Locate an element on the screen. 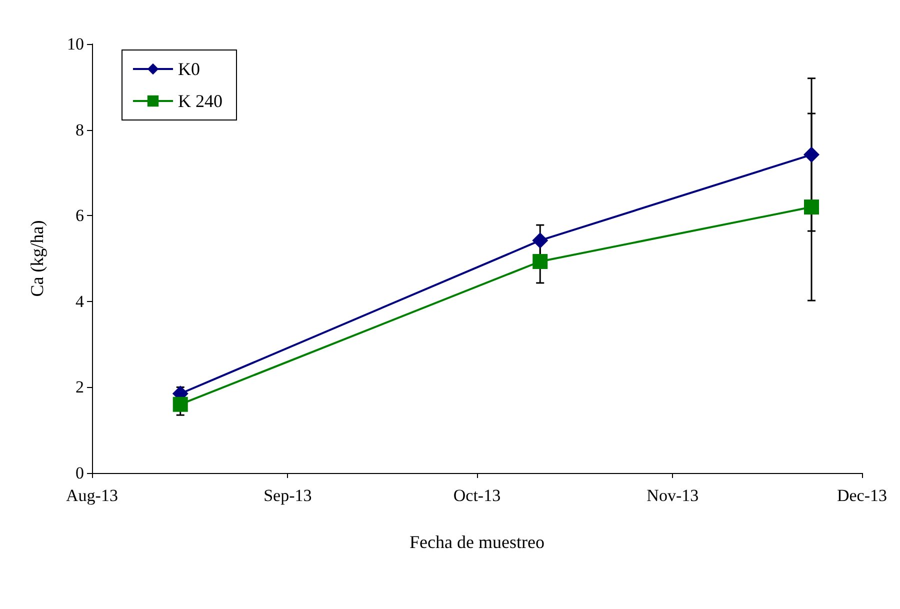 The width and height of the screenshot is (900, 609). y-axis-title: Ca (kg/ha) is located at coordinates (37, 258).